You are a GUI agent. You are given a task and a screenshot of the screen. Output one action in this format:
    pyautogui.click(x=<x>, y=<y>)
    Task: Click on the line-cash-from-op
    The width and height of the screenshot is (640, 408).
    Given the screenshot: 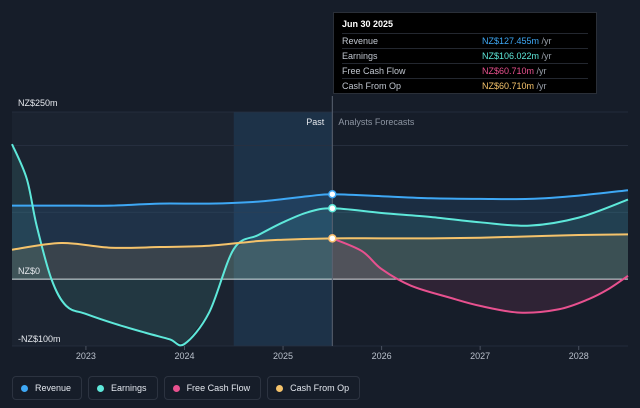 What is the action you would take?
    pyautogui.click(x=320, y=242)
    